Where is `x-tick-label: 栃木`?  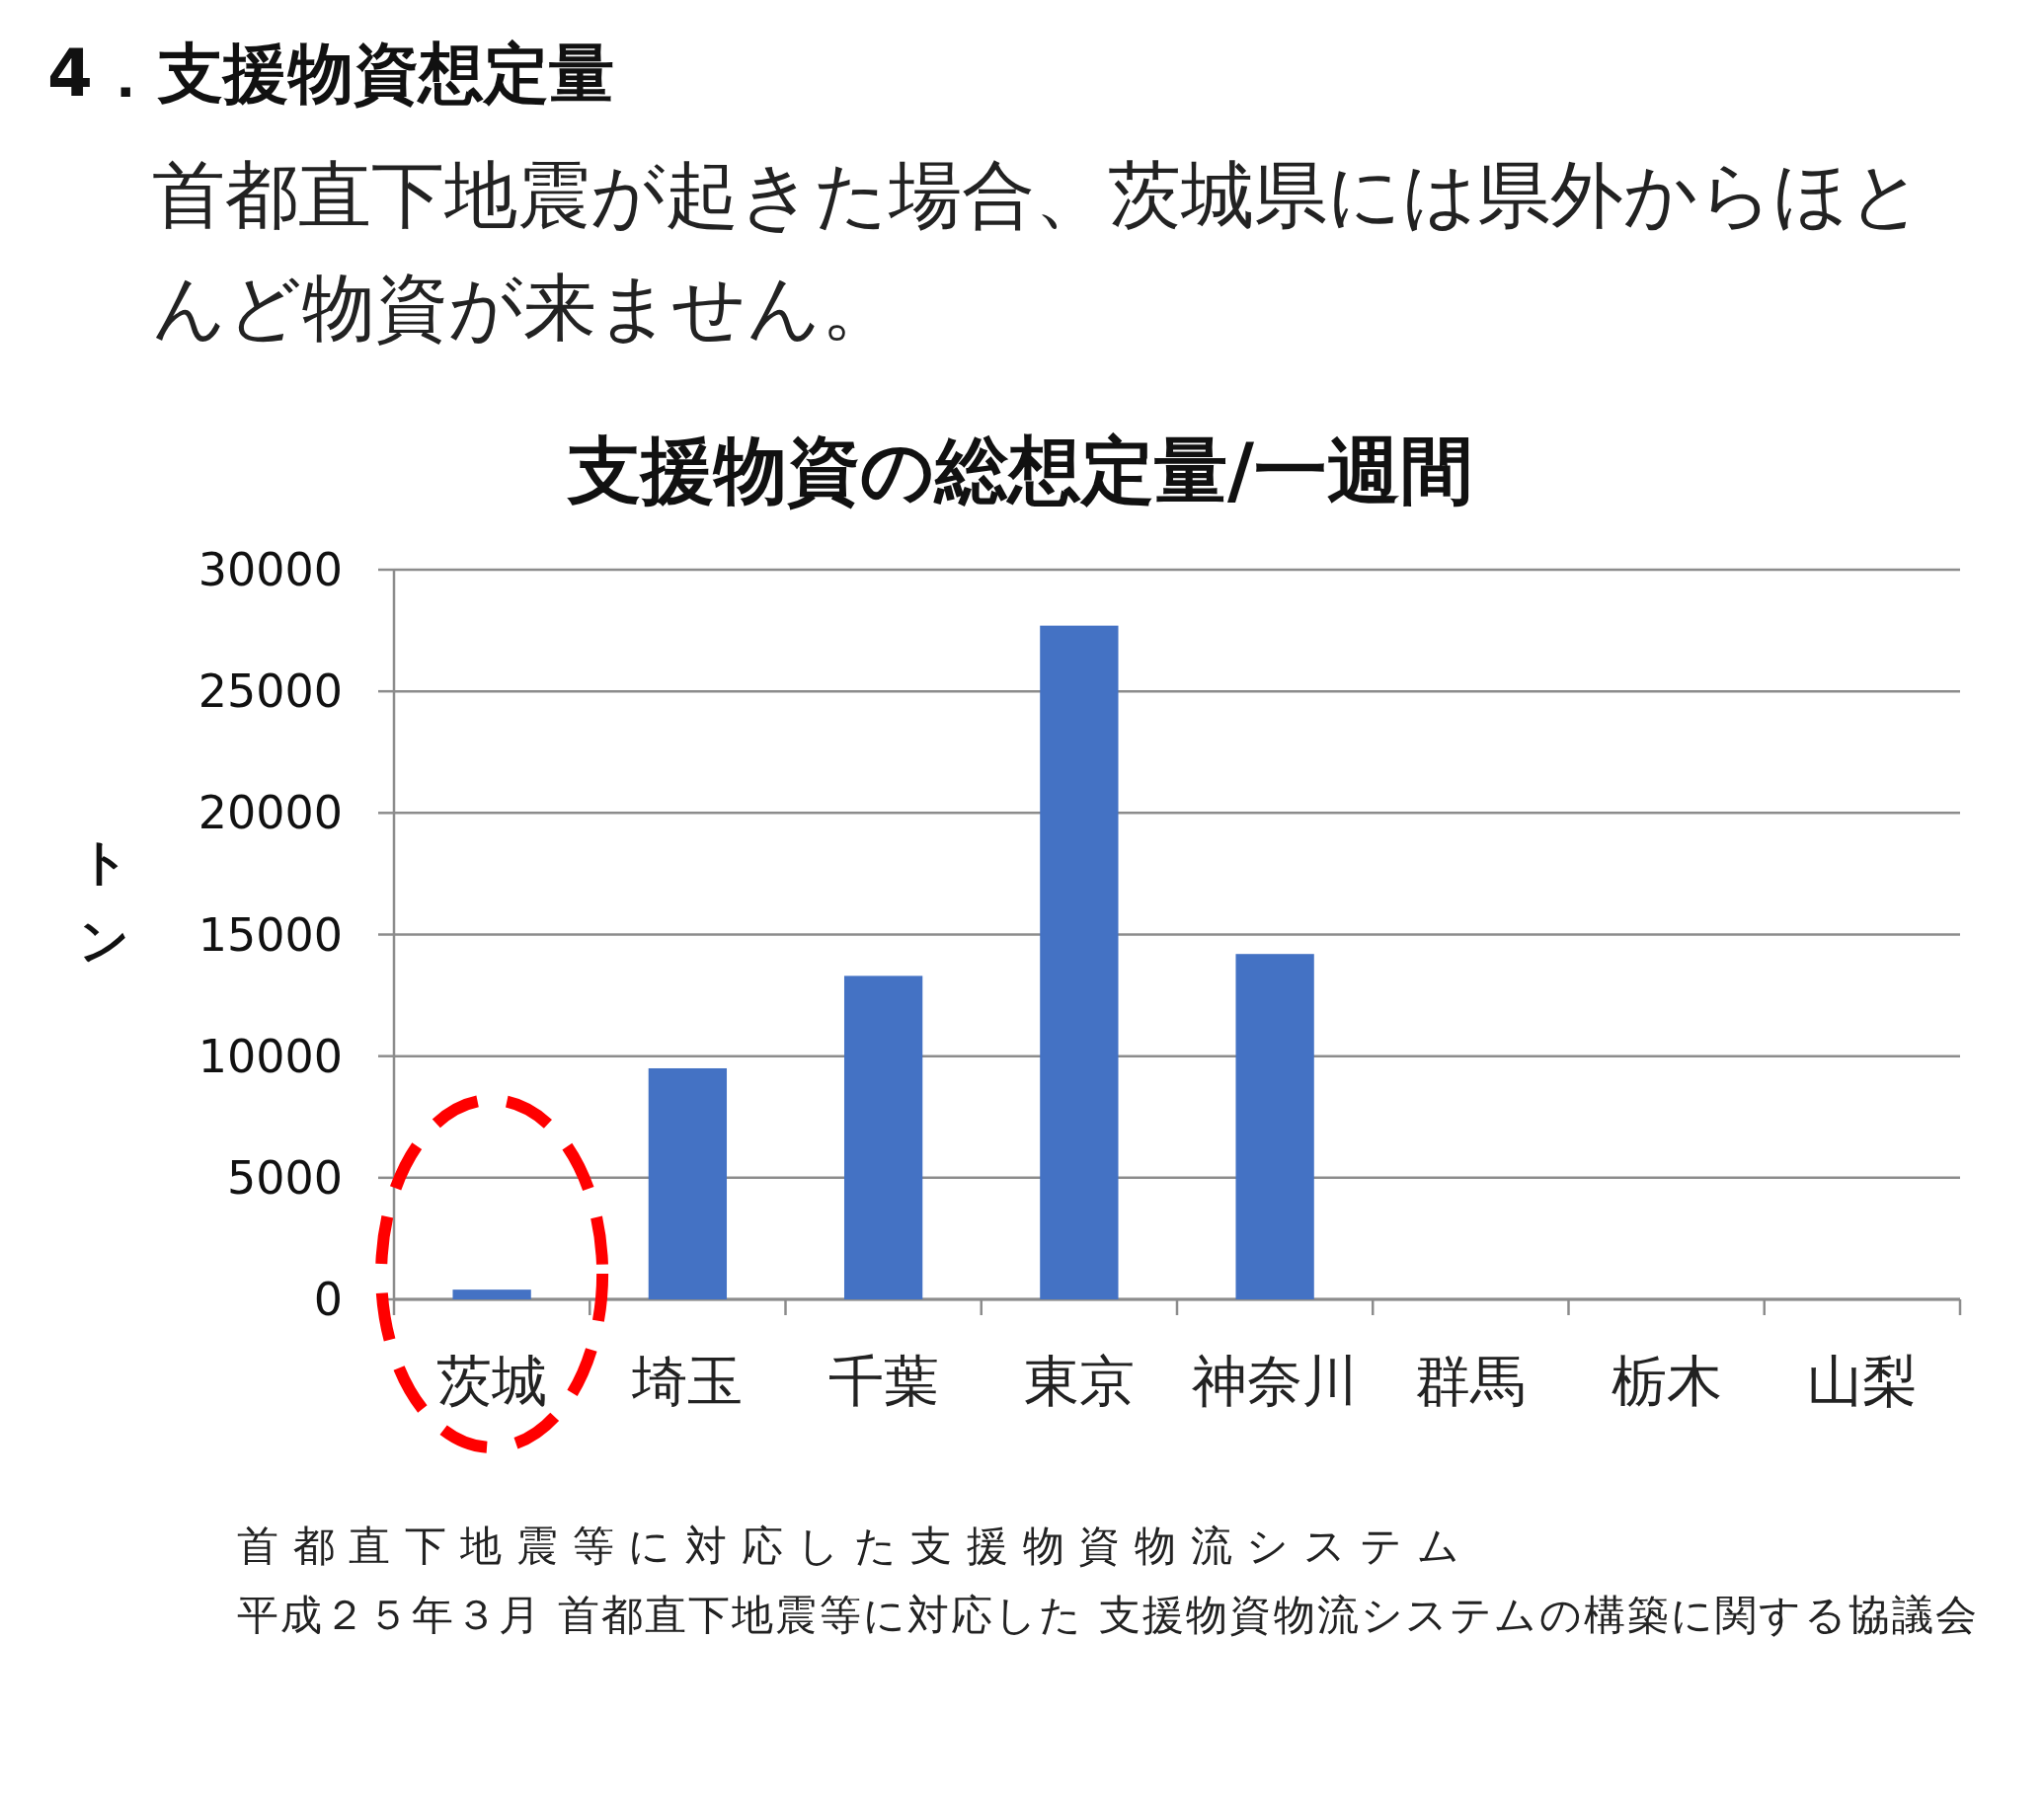 x-tick-label: 栃木 is located at coordinates (1666, 1381).